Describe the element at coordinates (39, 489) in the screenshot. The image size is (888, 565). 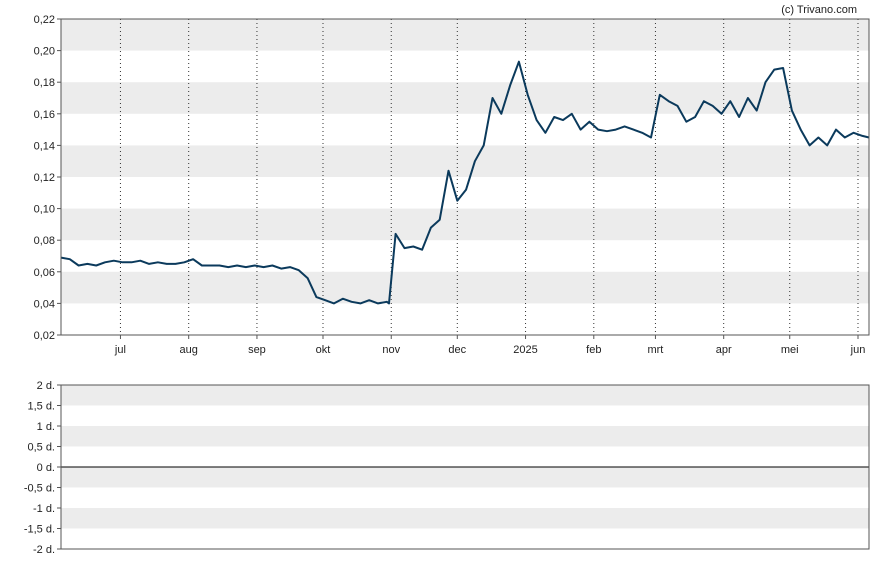
I see `sub-y-tick-label: -0,5 d.` at that location.